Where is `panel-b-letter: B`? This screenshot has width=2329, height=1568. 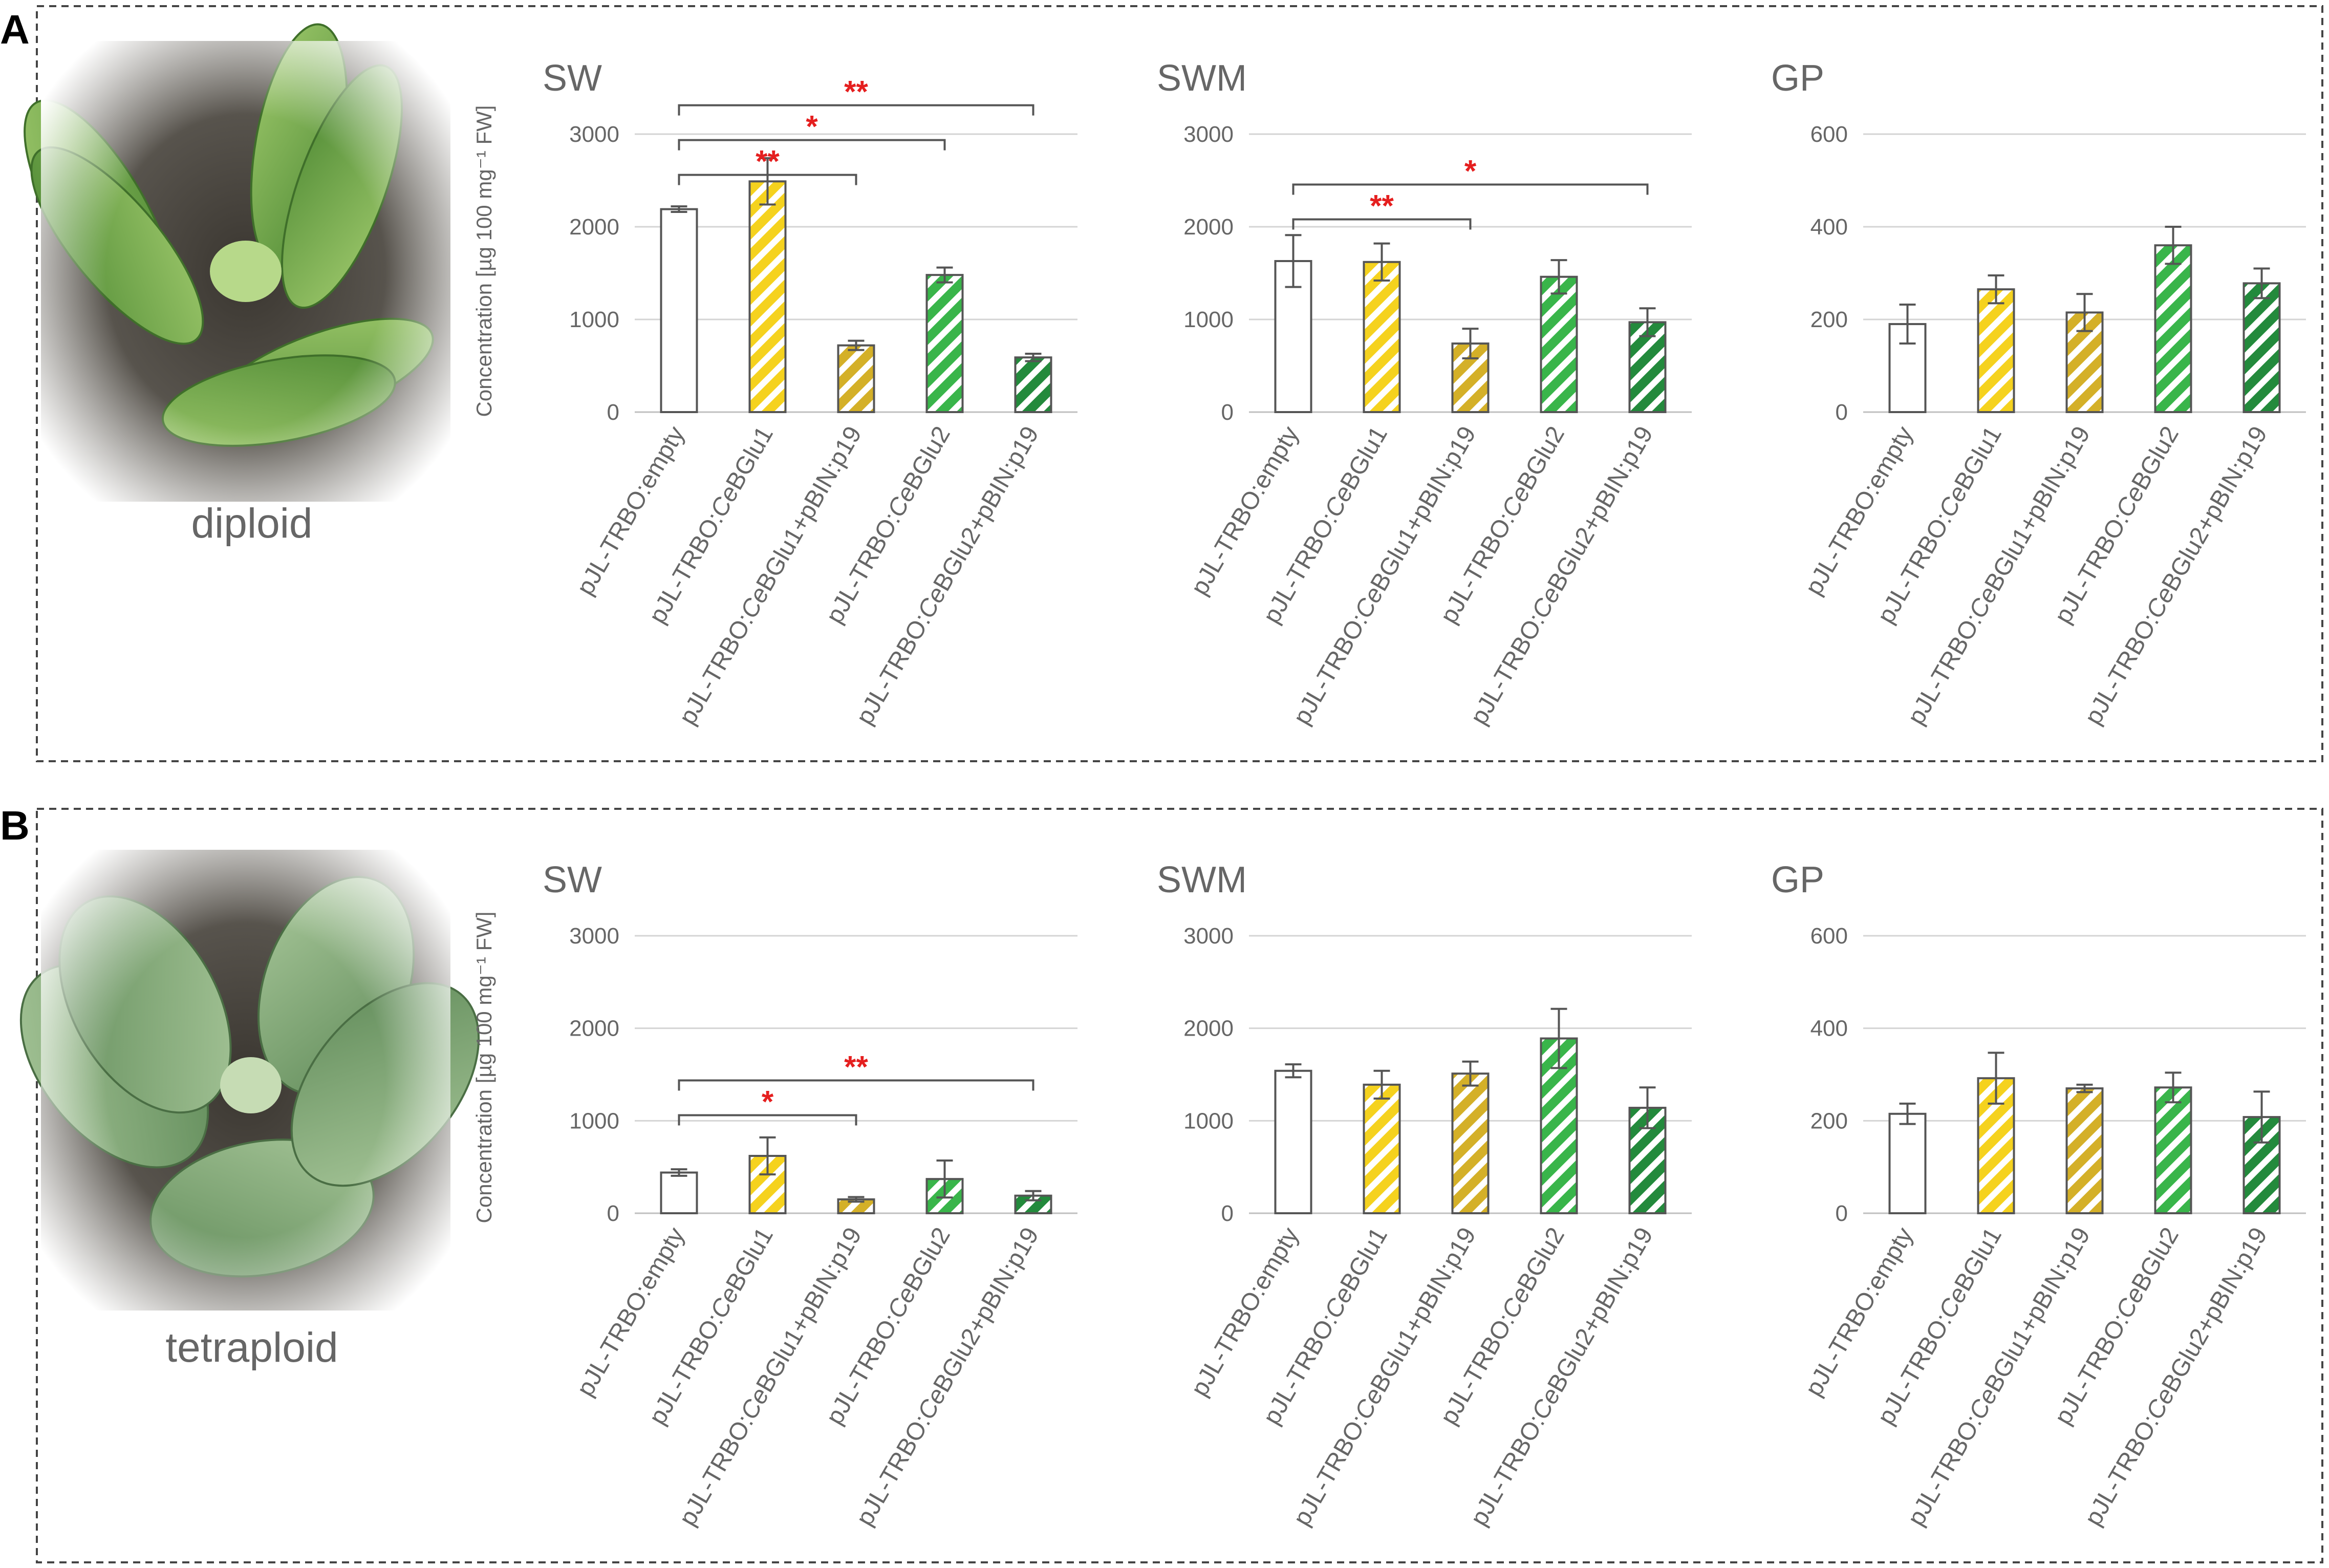 panel-b-letter: B is located at coordinates (15, 825).